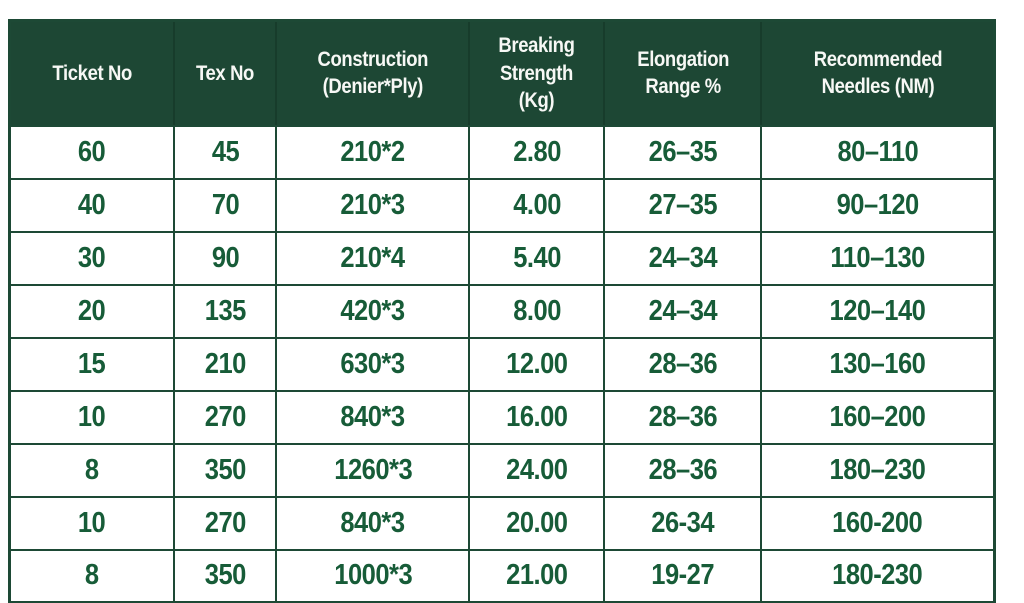 The image size is (1024, 603). I want to click on cell-tex_no: 70, so click(225, 205).